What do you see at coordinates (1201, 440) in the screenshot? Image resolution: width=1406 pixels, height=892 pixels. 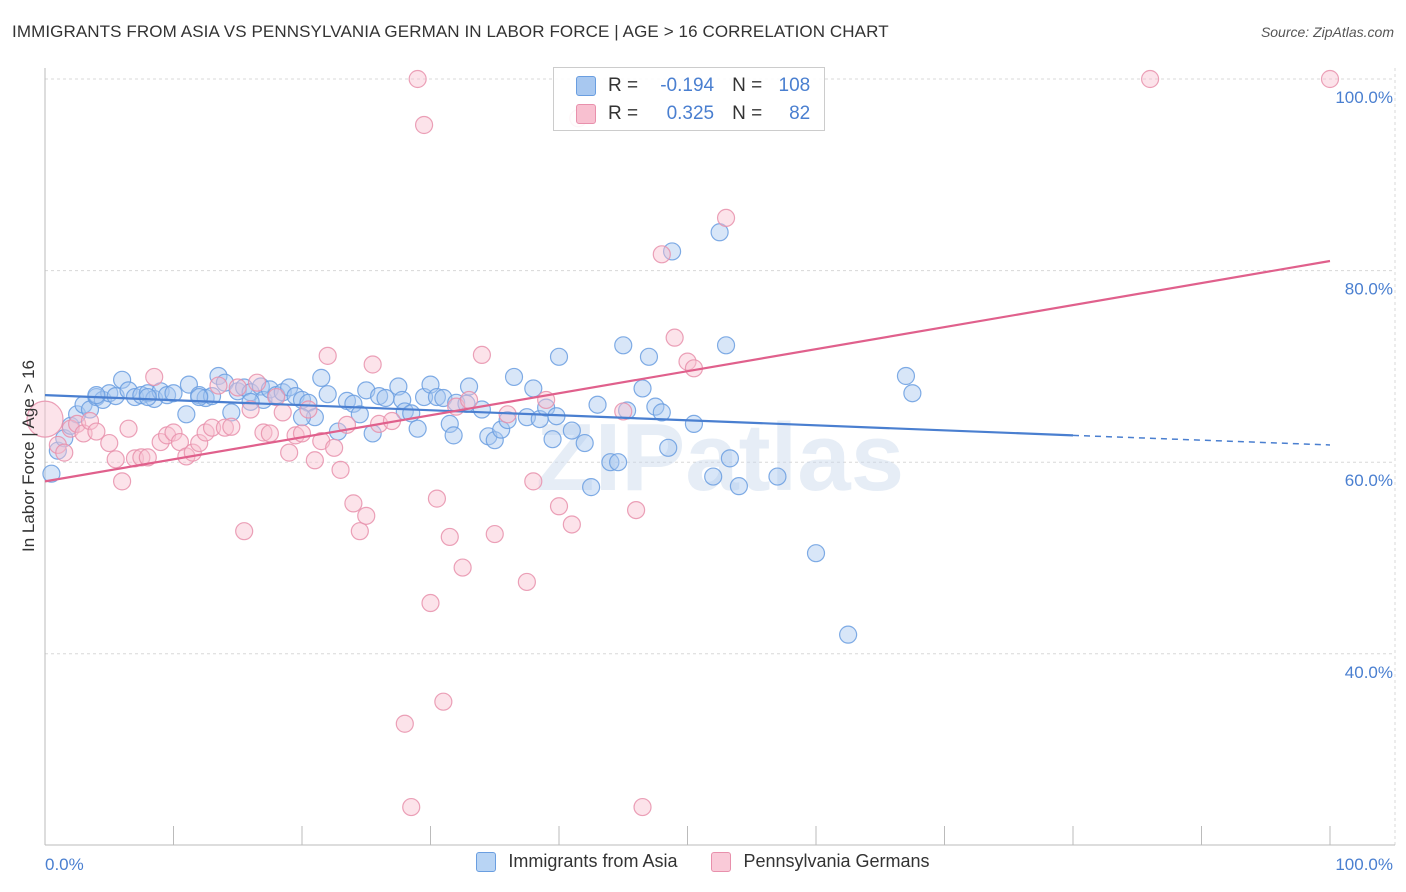 I see `trend-line-asia-extension` at bounding box center [1201, 440].